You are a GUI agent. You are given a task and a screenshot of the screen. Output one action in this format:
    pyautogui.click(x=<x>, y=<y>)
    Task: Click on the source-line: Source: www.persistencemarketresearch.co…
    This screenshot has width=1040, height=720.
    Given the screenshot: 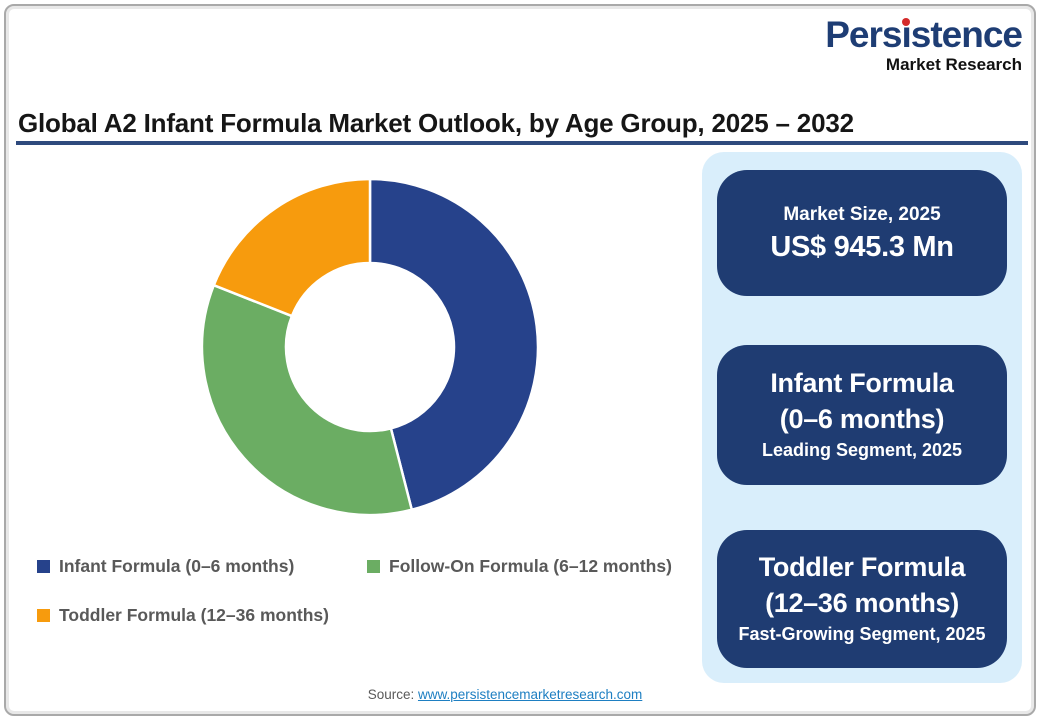 What is the action you would take?
    pyautogui.click(x=505, y=694)
    